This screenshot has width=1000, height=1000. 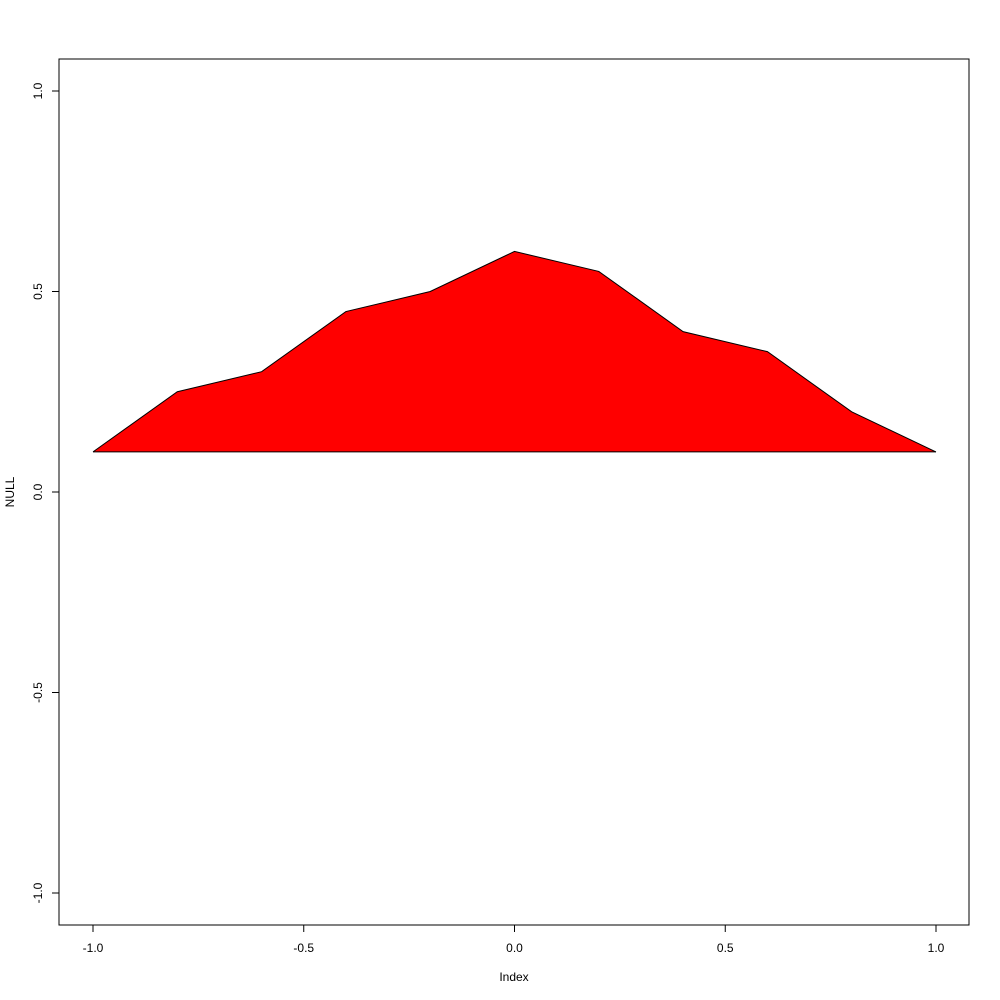 I want to click on y-tick-label: -1.0, so click(x=38, y=892).